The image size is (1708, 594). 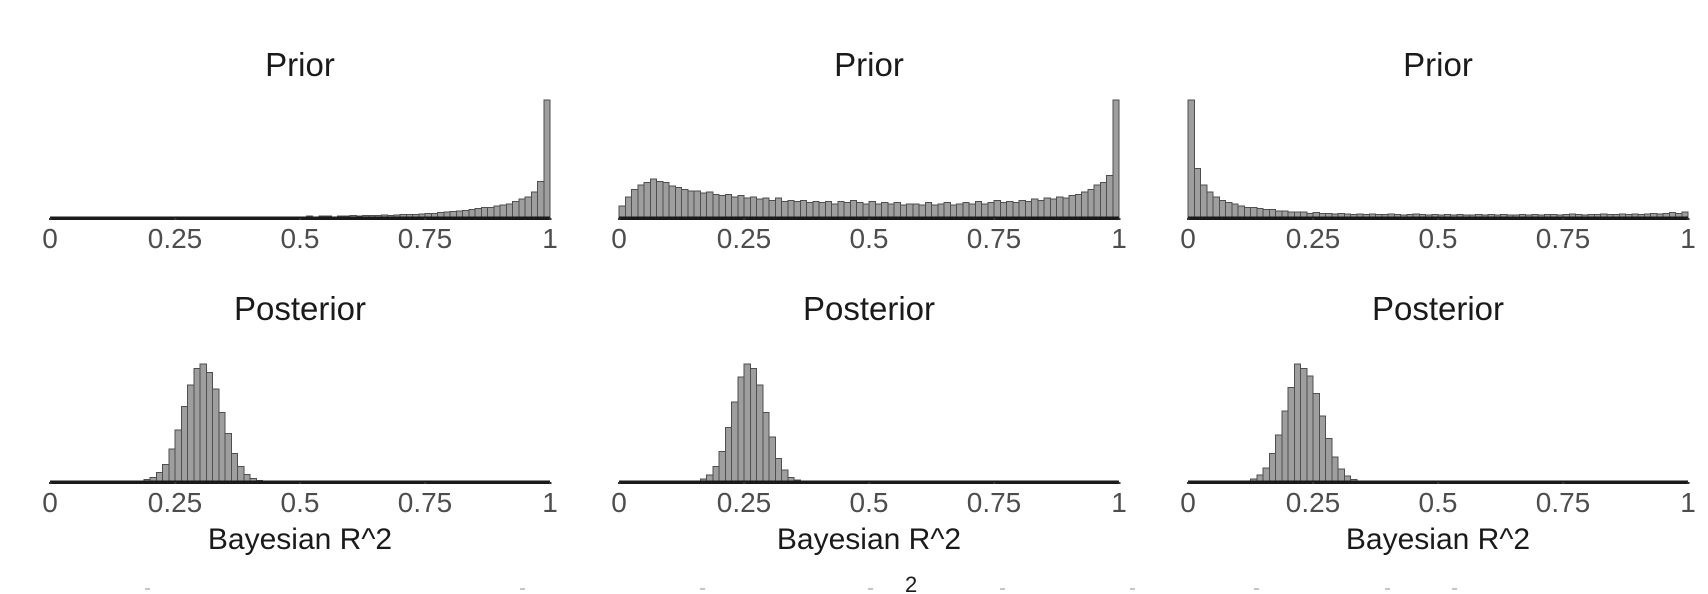 I want to click on panel-prior-left: Prior 0 0.25 0.5 0.75 1, so click(x=284, y=129).